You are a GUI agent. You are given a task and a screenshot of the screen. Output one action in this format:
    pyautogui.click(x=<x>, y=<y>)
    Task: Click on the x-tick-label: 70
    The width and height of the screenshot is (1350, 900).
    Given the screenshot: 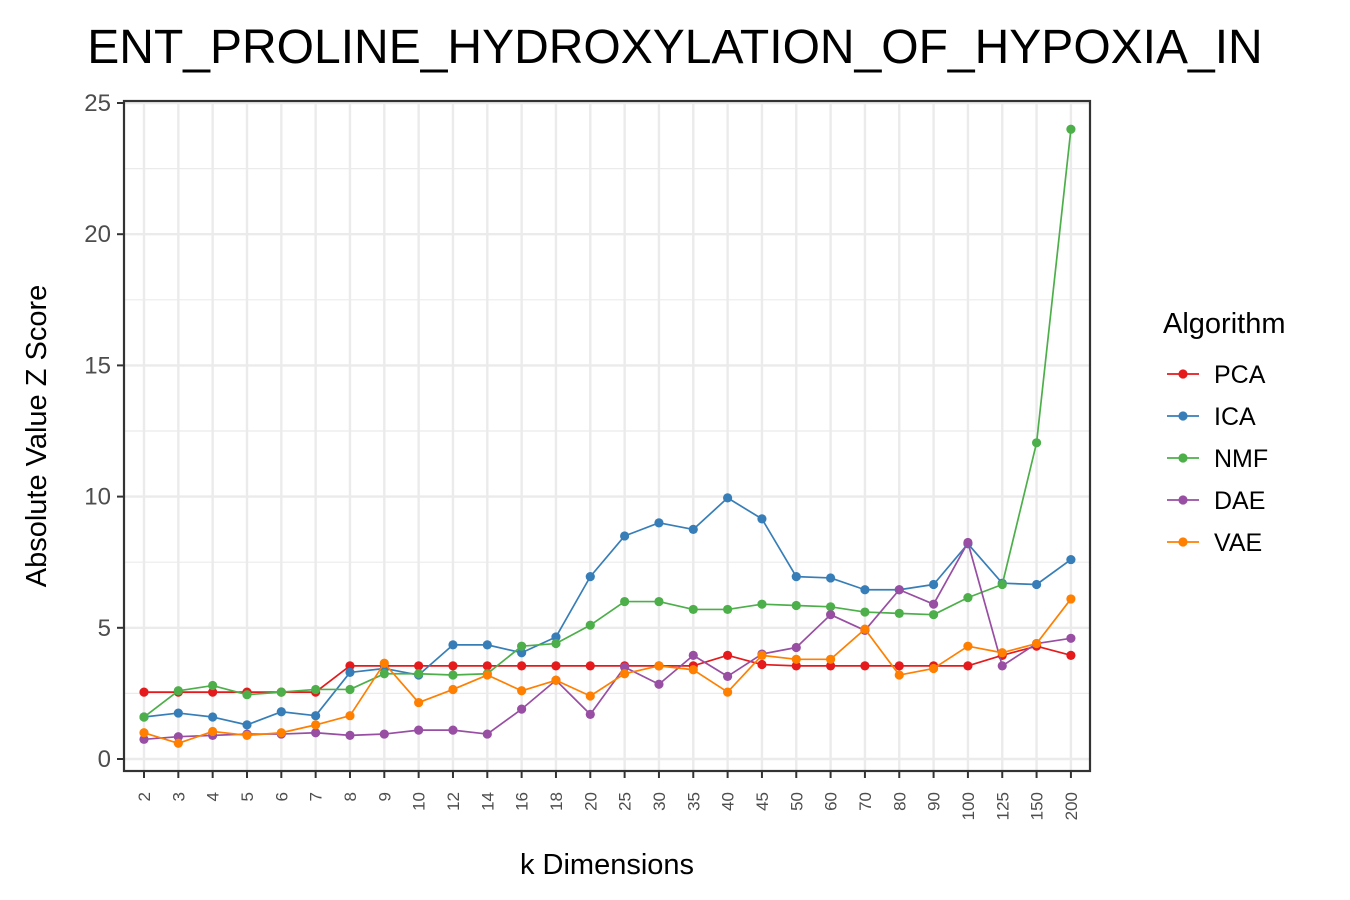 What is the action you would take?
    pyautogui.click(x=865, y=801)
    